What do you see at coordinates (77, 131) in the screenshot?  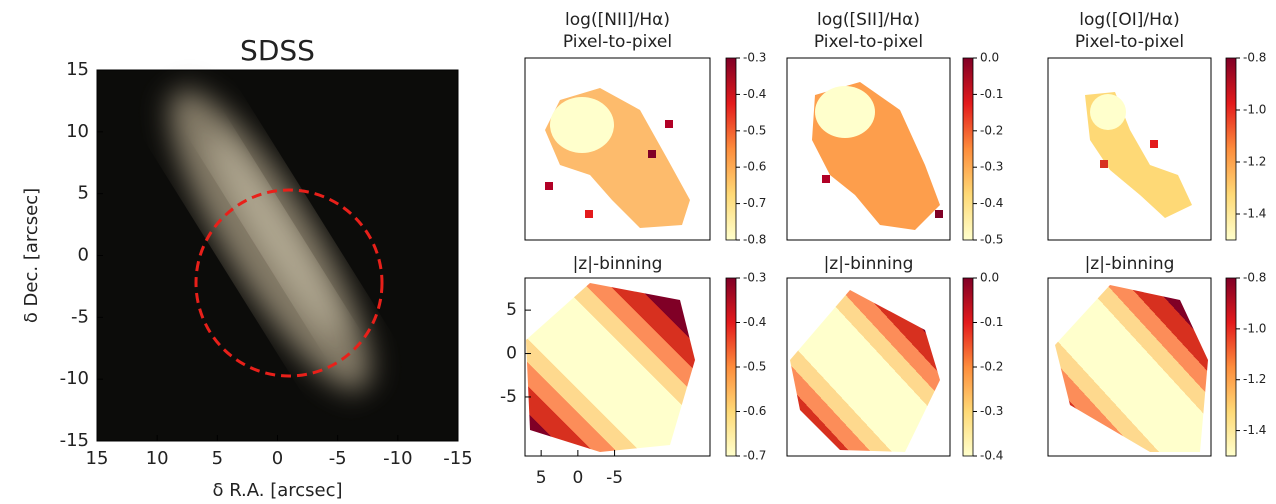 I see `y-tick-label: 10` at bounding box center [77, 131].